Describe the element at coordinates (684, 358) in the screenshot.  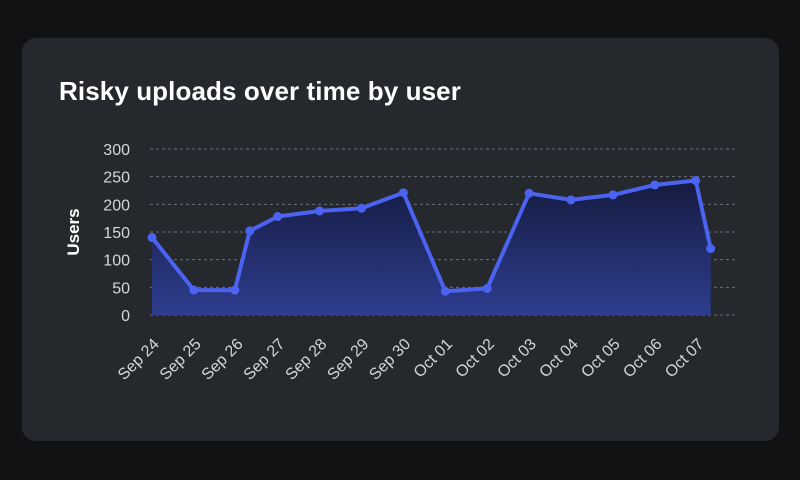
I see `x-tick-label: Oct 07` at that location.